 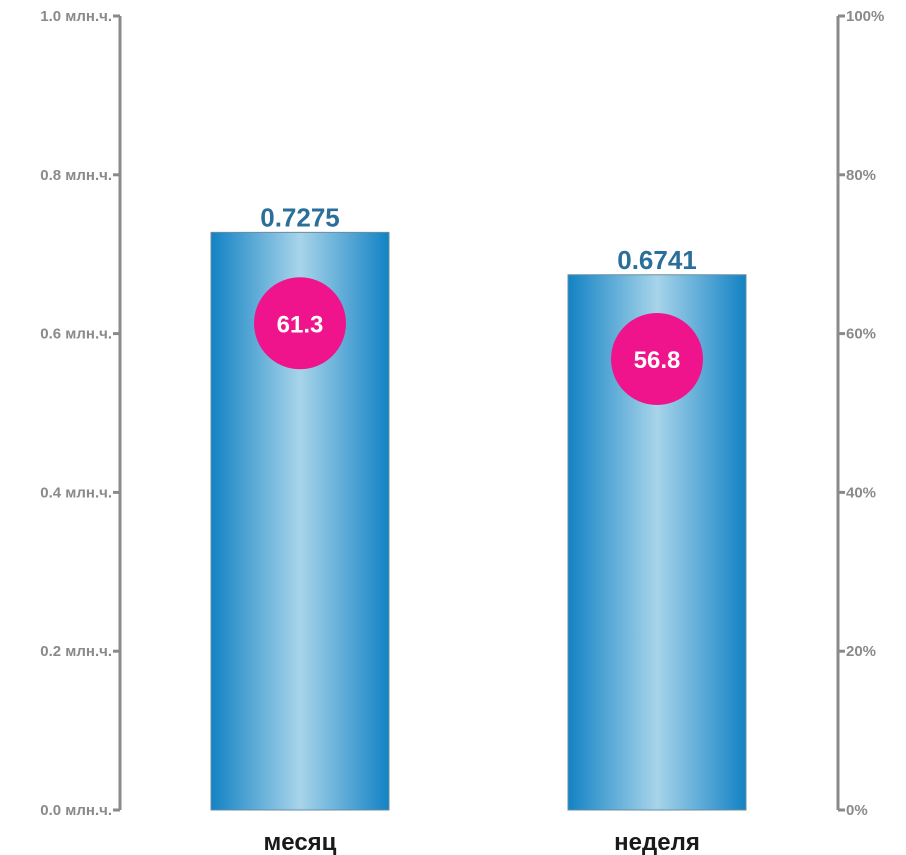 What do you see at coordinates (865, 16) in the screenshot?
I see `right-axis-tick-label: 100%` at bounding box center [865, 16].